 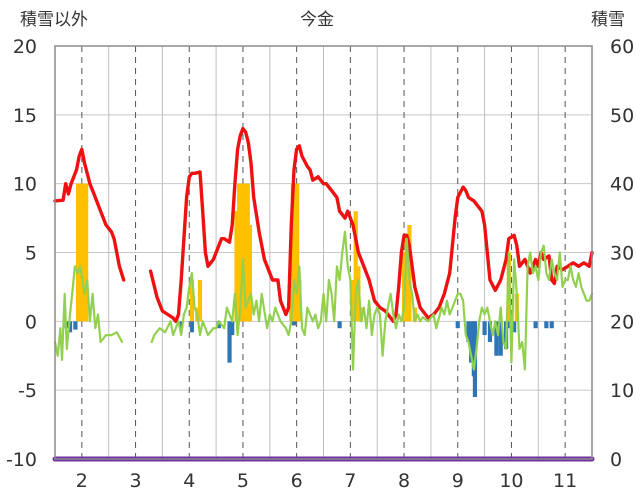 I want to click on x-tick-label: 6, so click(x=297, y=481).